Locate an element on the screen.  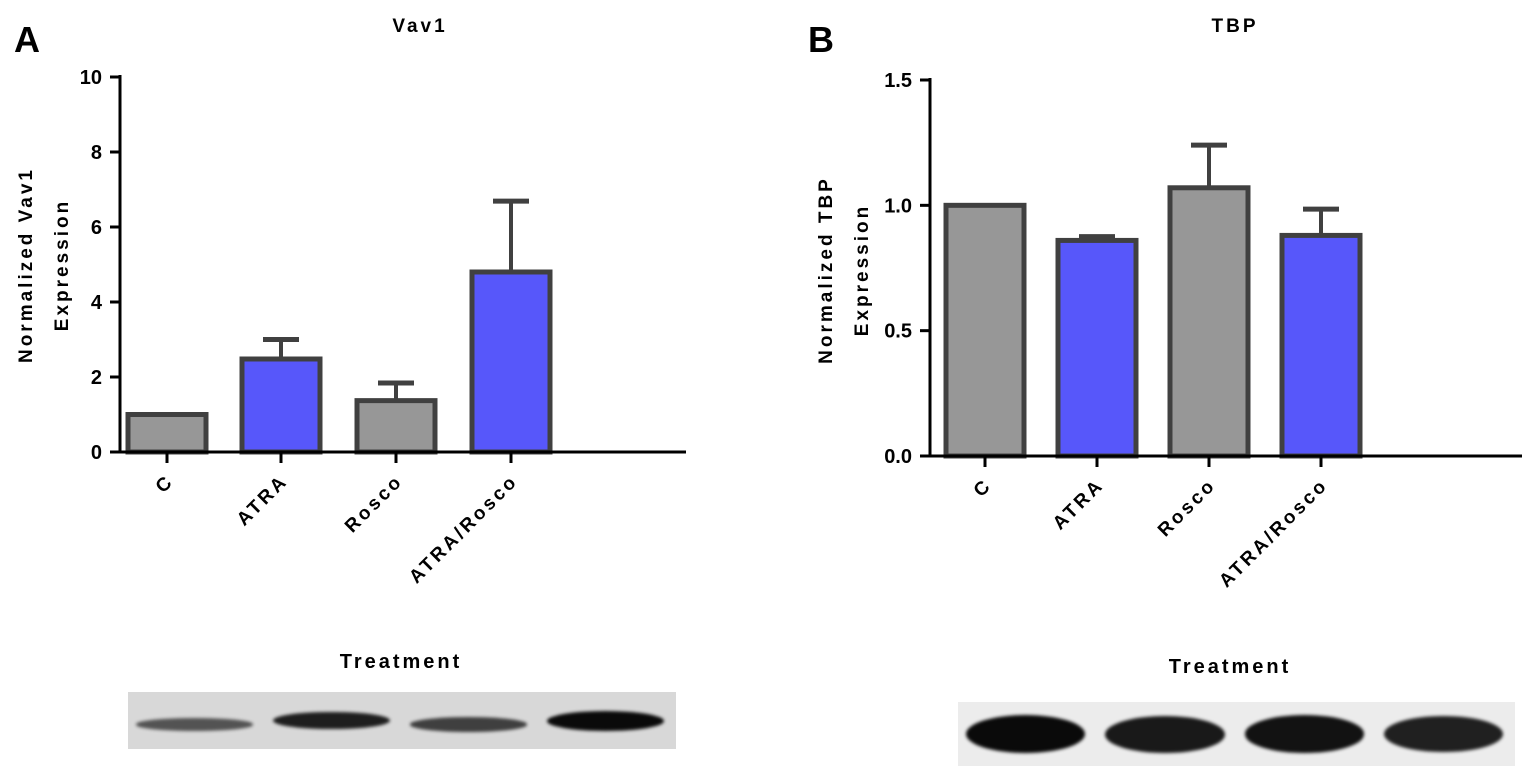
western-blot-tbp is located at coordinates (1236, 734).